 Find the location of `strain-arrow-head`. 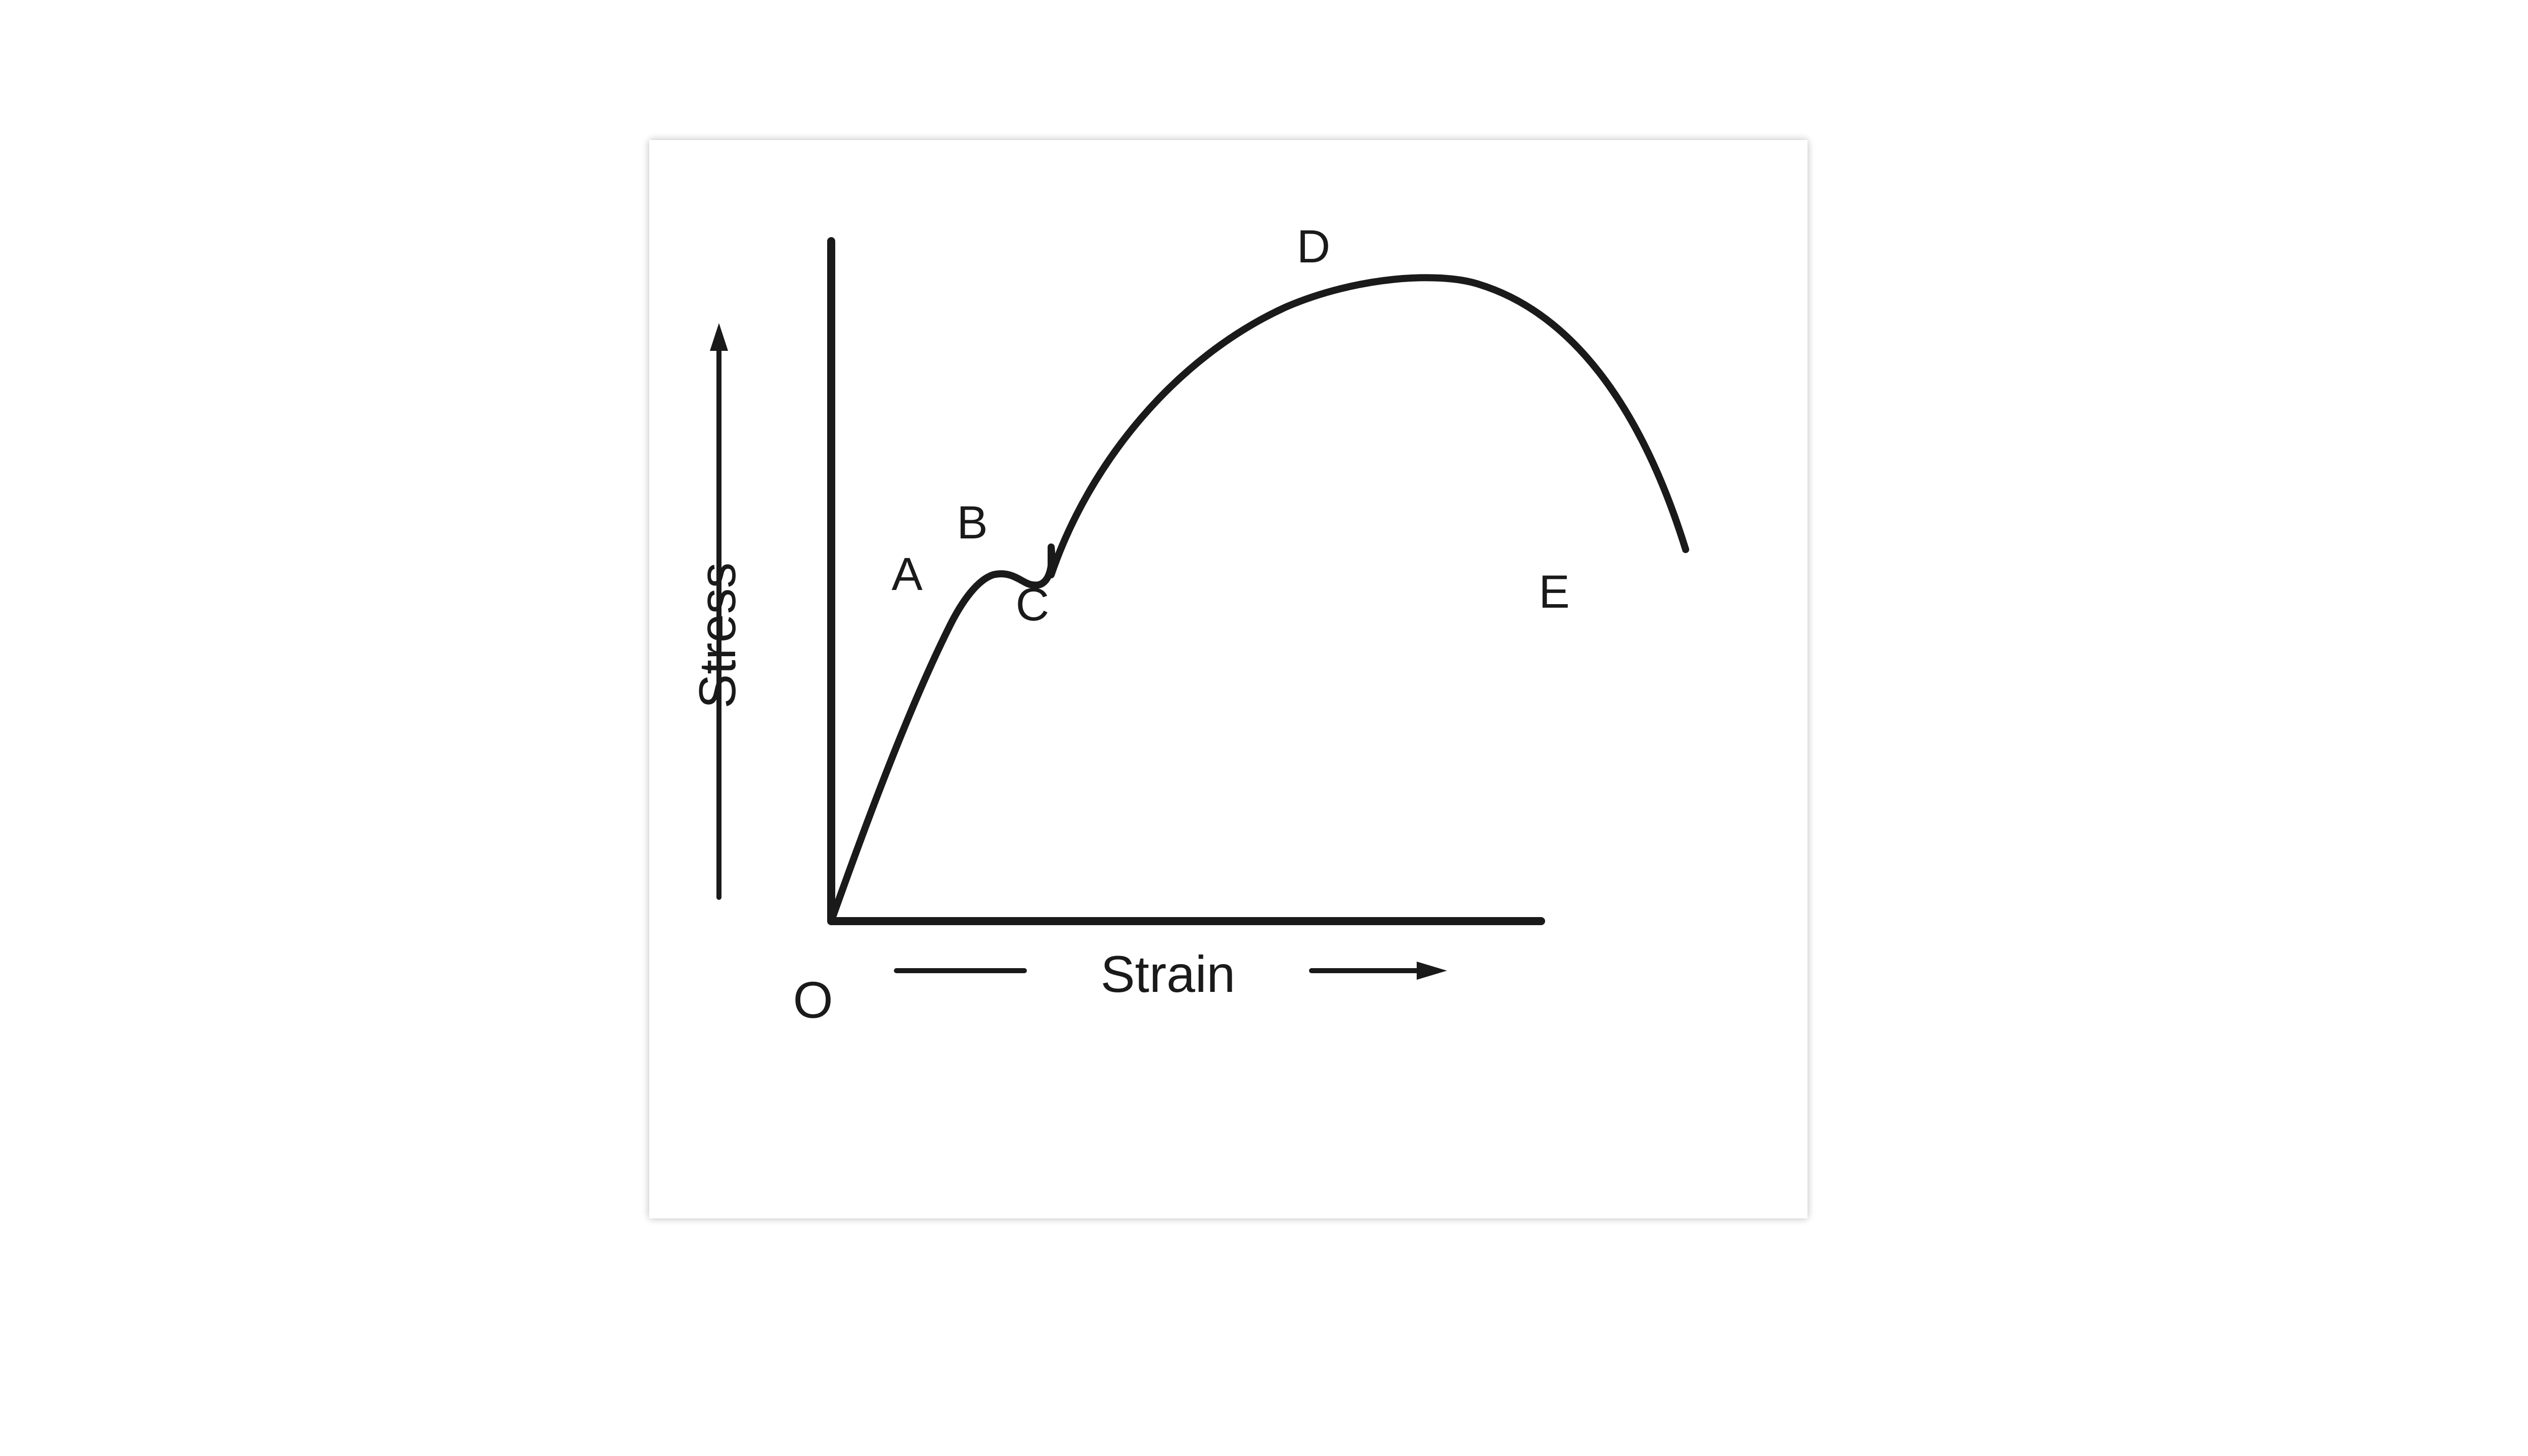

strain-arrow-head is located at coordinates (1432, 971).